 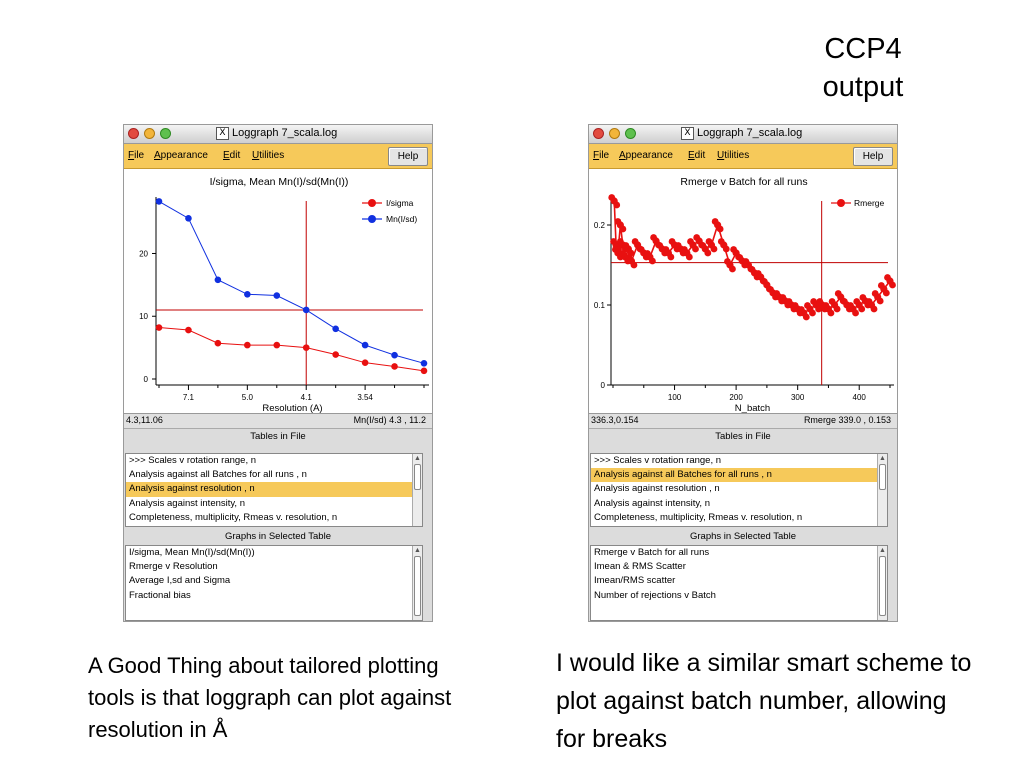 I want to click on graph-item: Rmerge v Batch for all runs, so click(x=652, y=552).